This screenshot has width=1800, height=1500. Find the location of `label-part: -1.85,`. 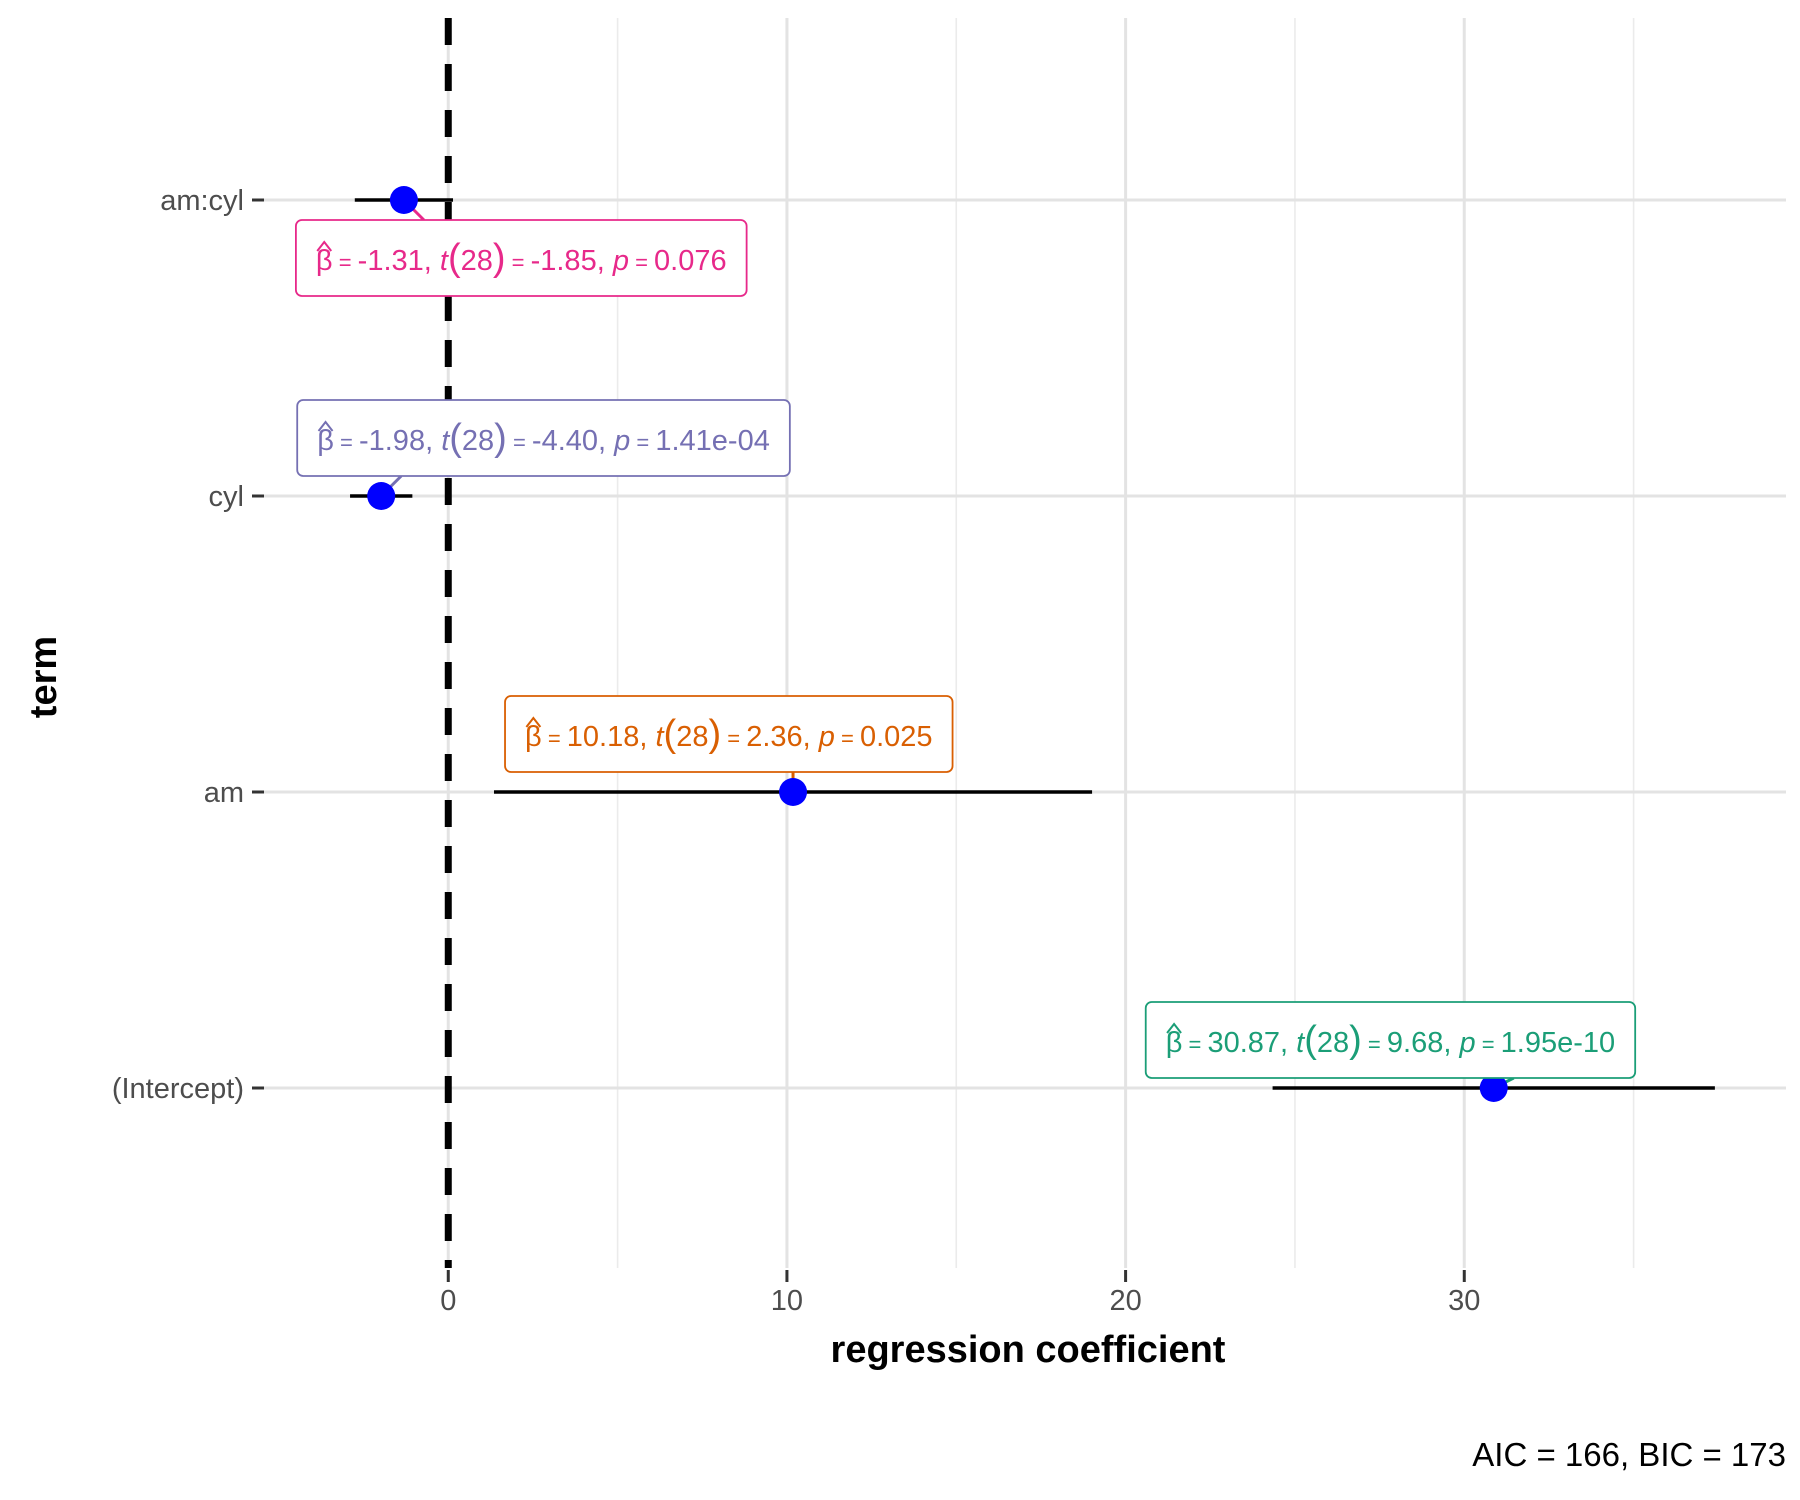

label-part: -1.85, is located at coordinates (572, 261).